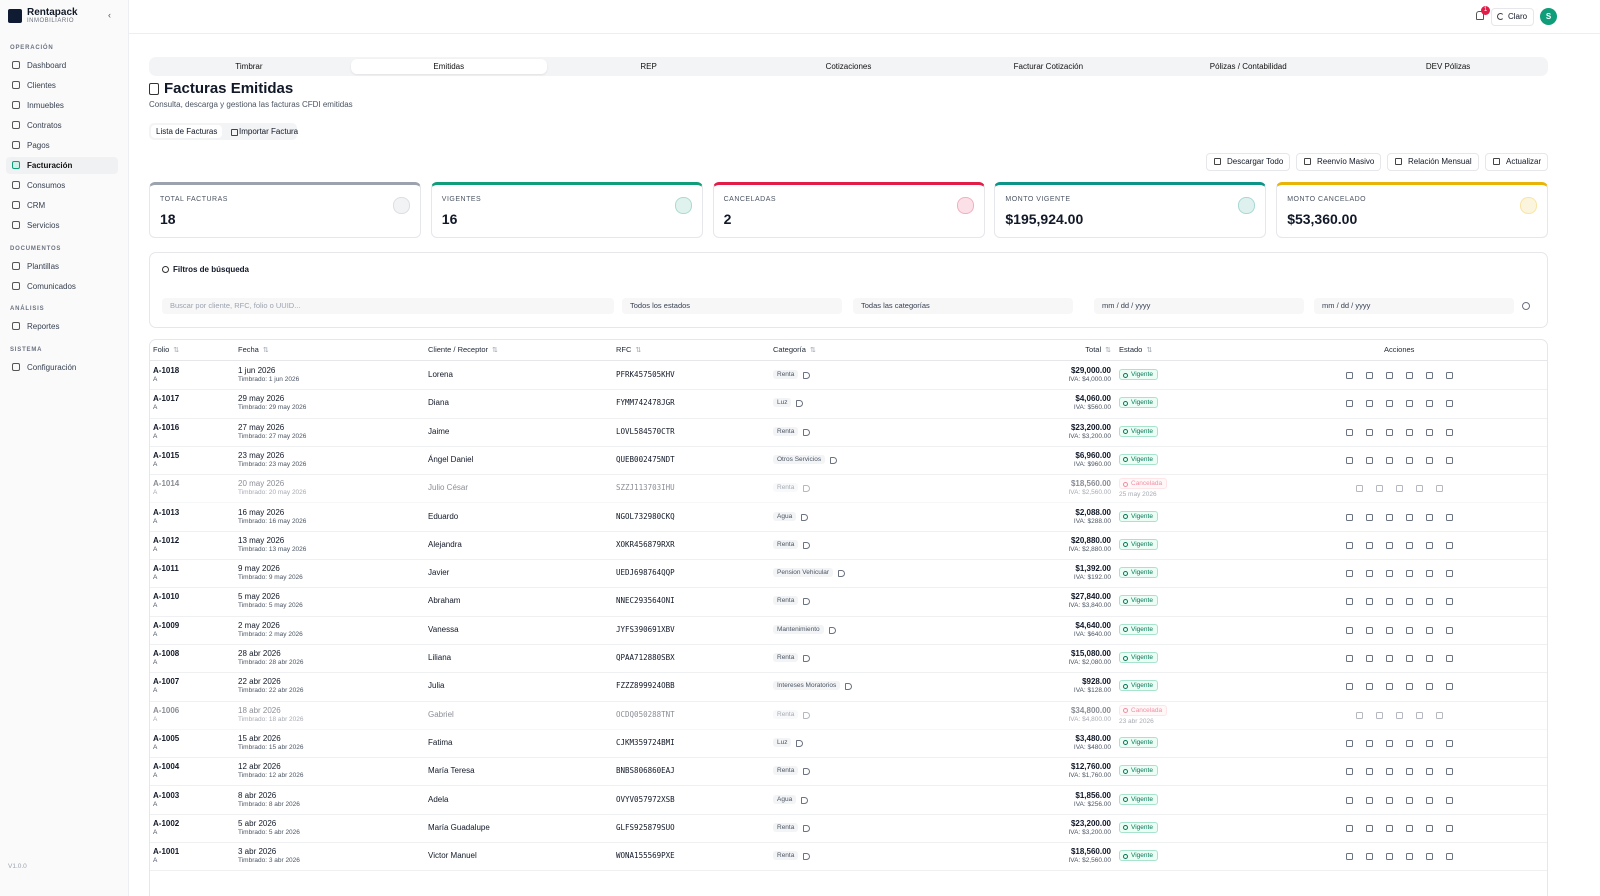 This screenshot has width=1600, height=896. What do you see at coordinates (629, 349) in the screenshot?
I see `column-header: RFC ⇅` at bounding box center [629, 349].